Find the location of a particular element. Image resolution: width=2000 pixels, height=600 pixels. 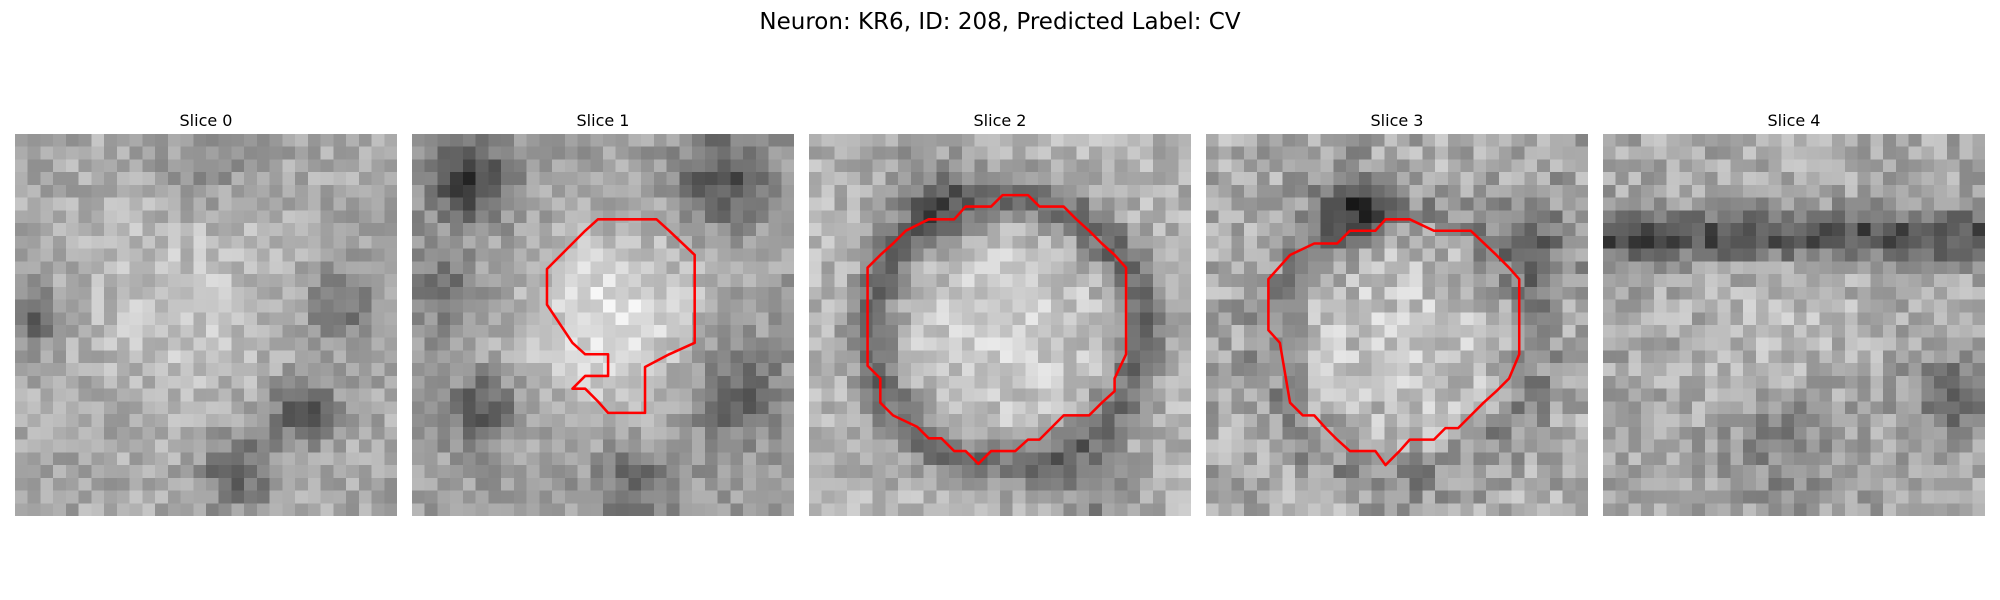

slice-panel-3: Slice 3 is located at coordinates (1397, 312).